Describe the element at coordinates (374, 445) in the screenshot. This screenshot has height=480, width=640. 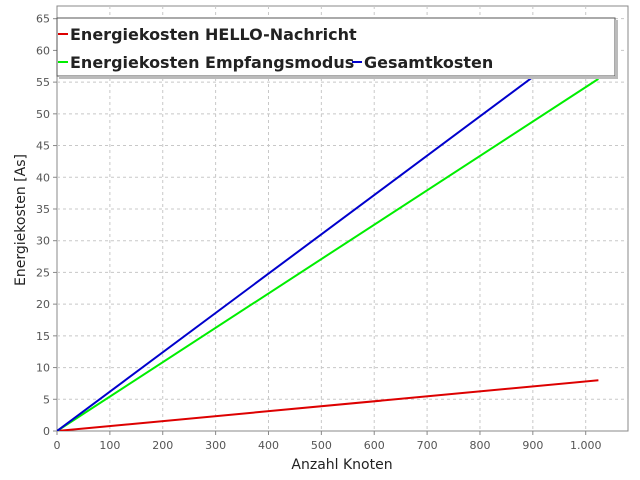
I see `x-tick-label: 600` at that location.